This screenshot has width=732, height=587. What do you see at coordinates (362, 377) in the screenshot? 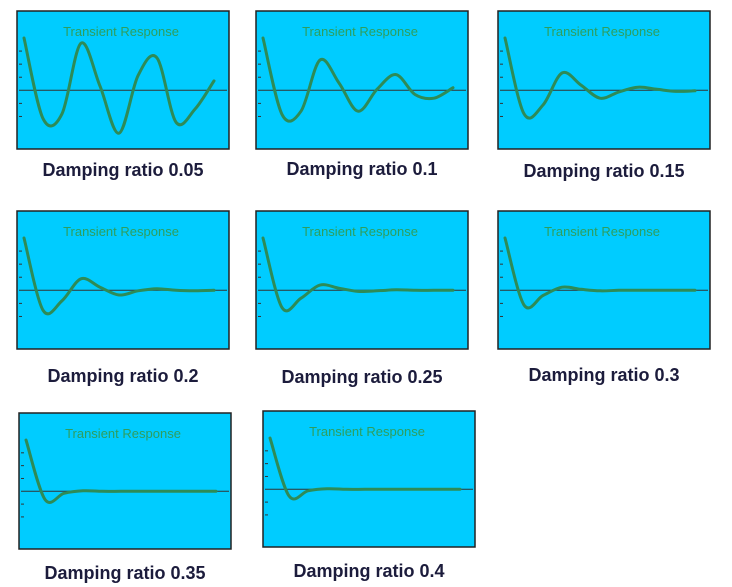
I see `chart-caption: Damping ratio 0.25` at bounding box center [362, 377].